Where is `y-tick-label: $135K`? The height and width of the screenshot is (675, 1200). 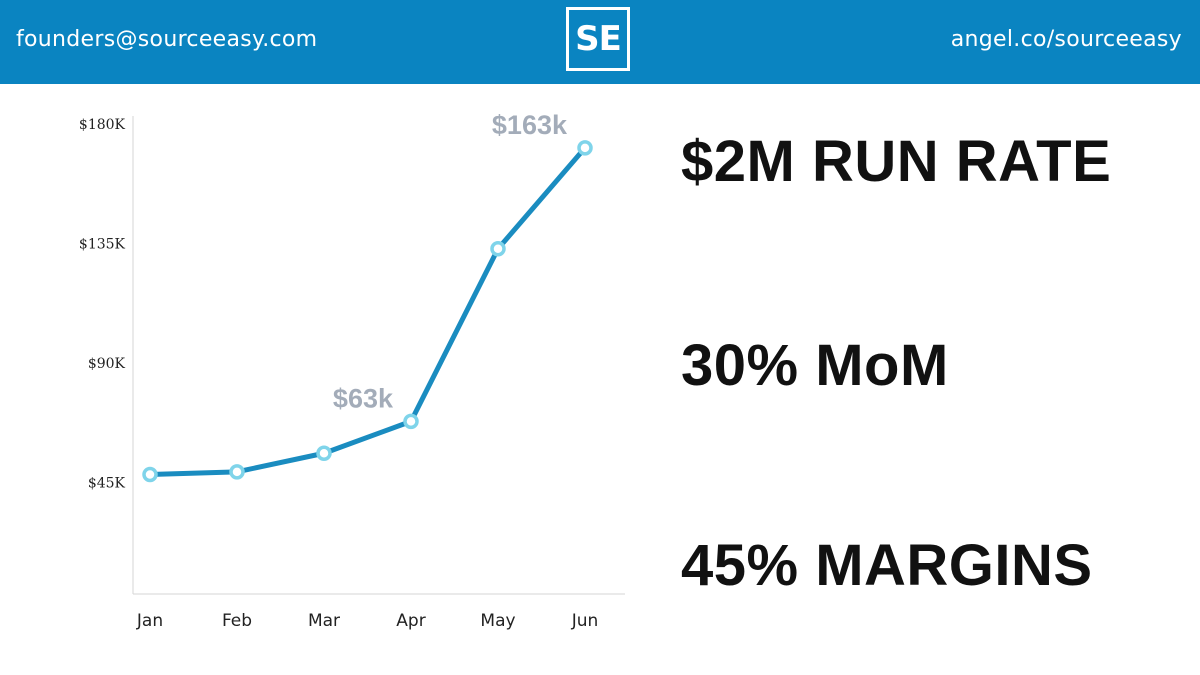 y-tick-label: $135K is located at coordinates (102, 244).